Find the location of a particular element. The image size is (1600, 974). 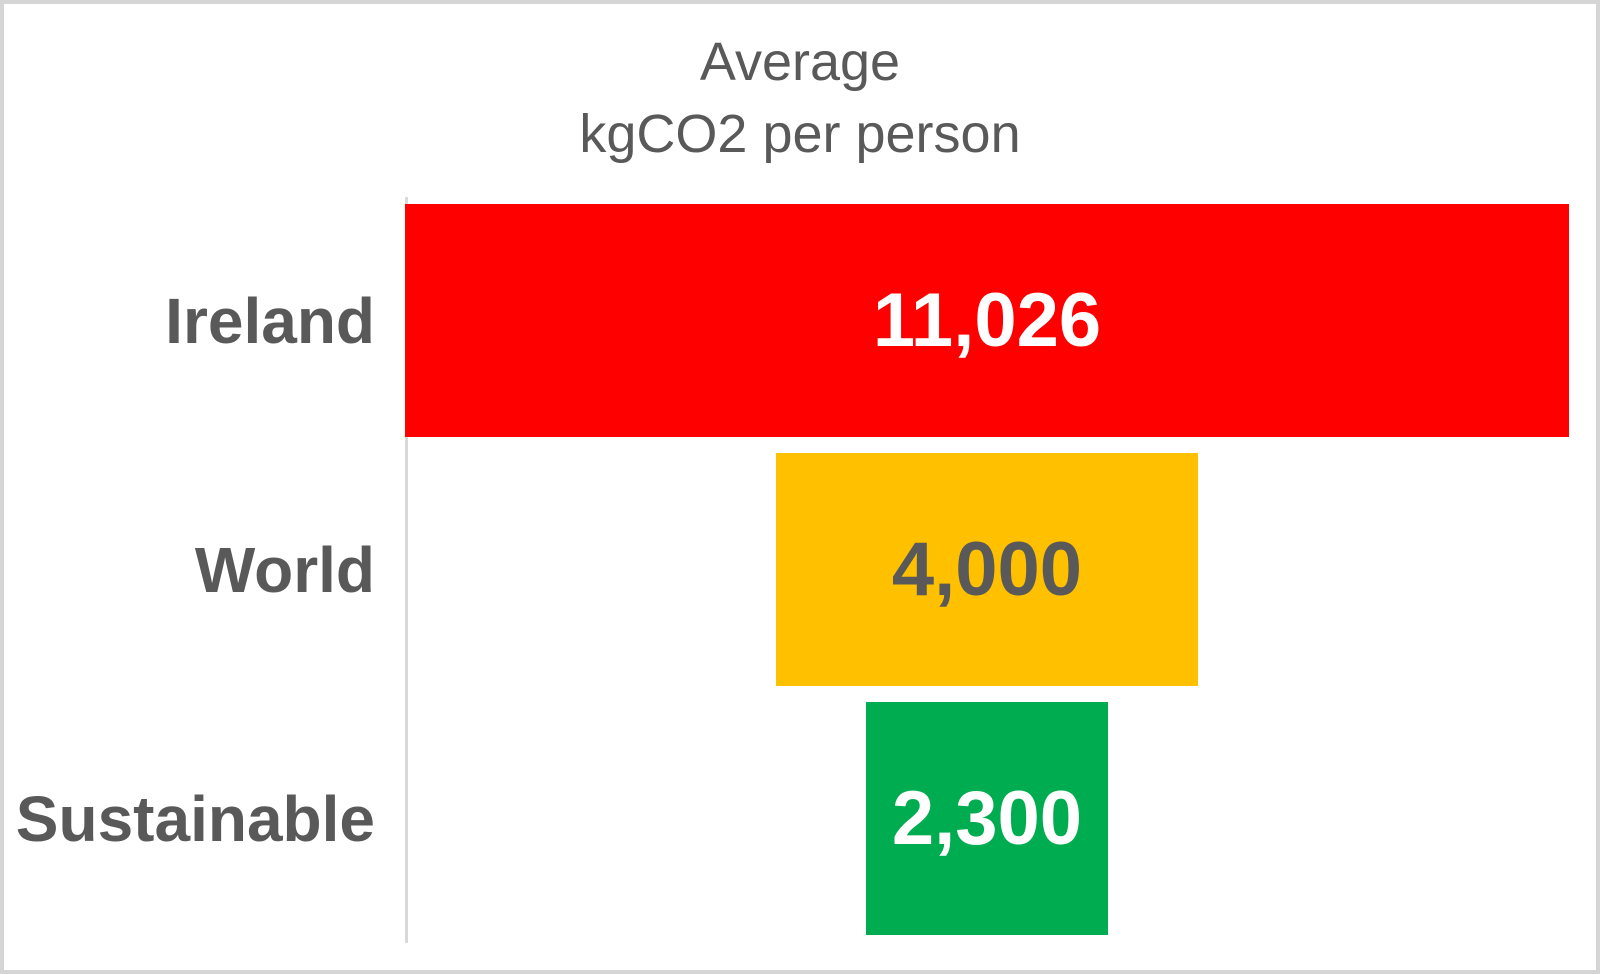

category-label-sustainable: Sustainable is located at coordinates (195, 818).